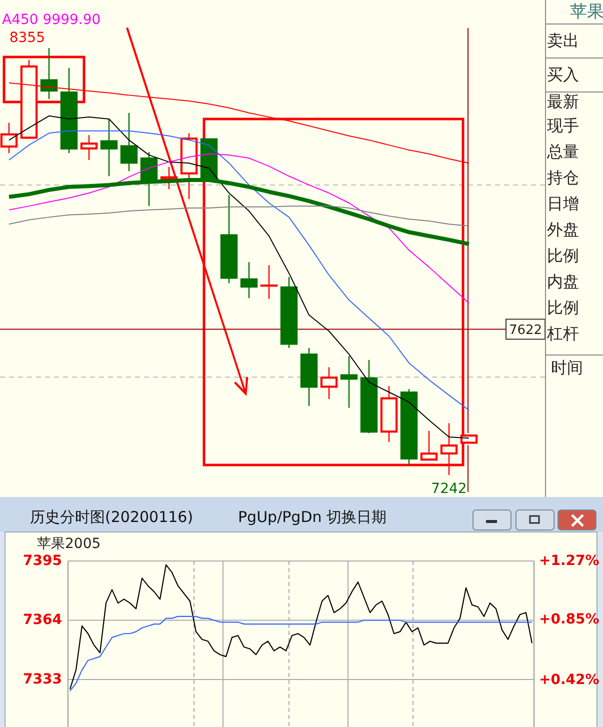 This screenshot has height=727, width=603. Describe the element at coordinates (563, 281) in the screenshot. I see `text: 内盘` at that location.